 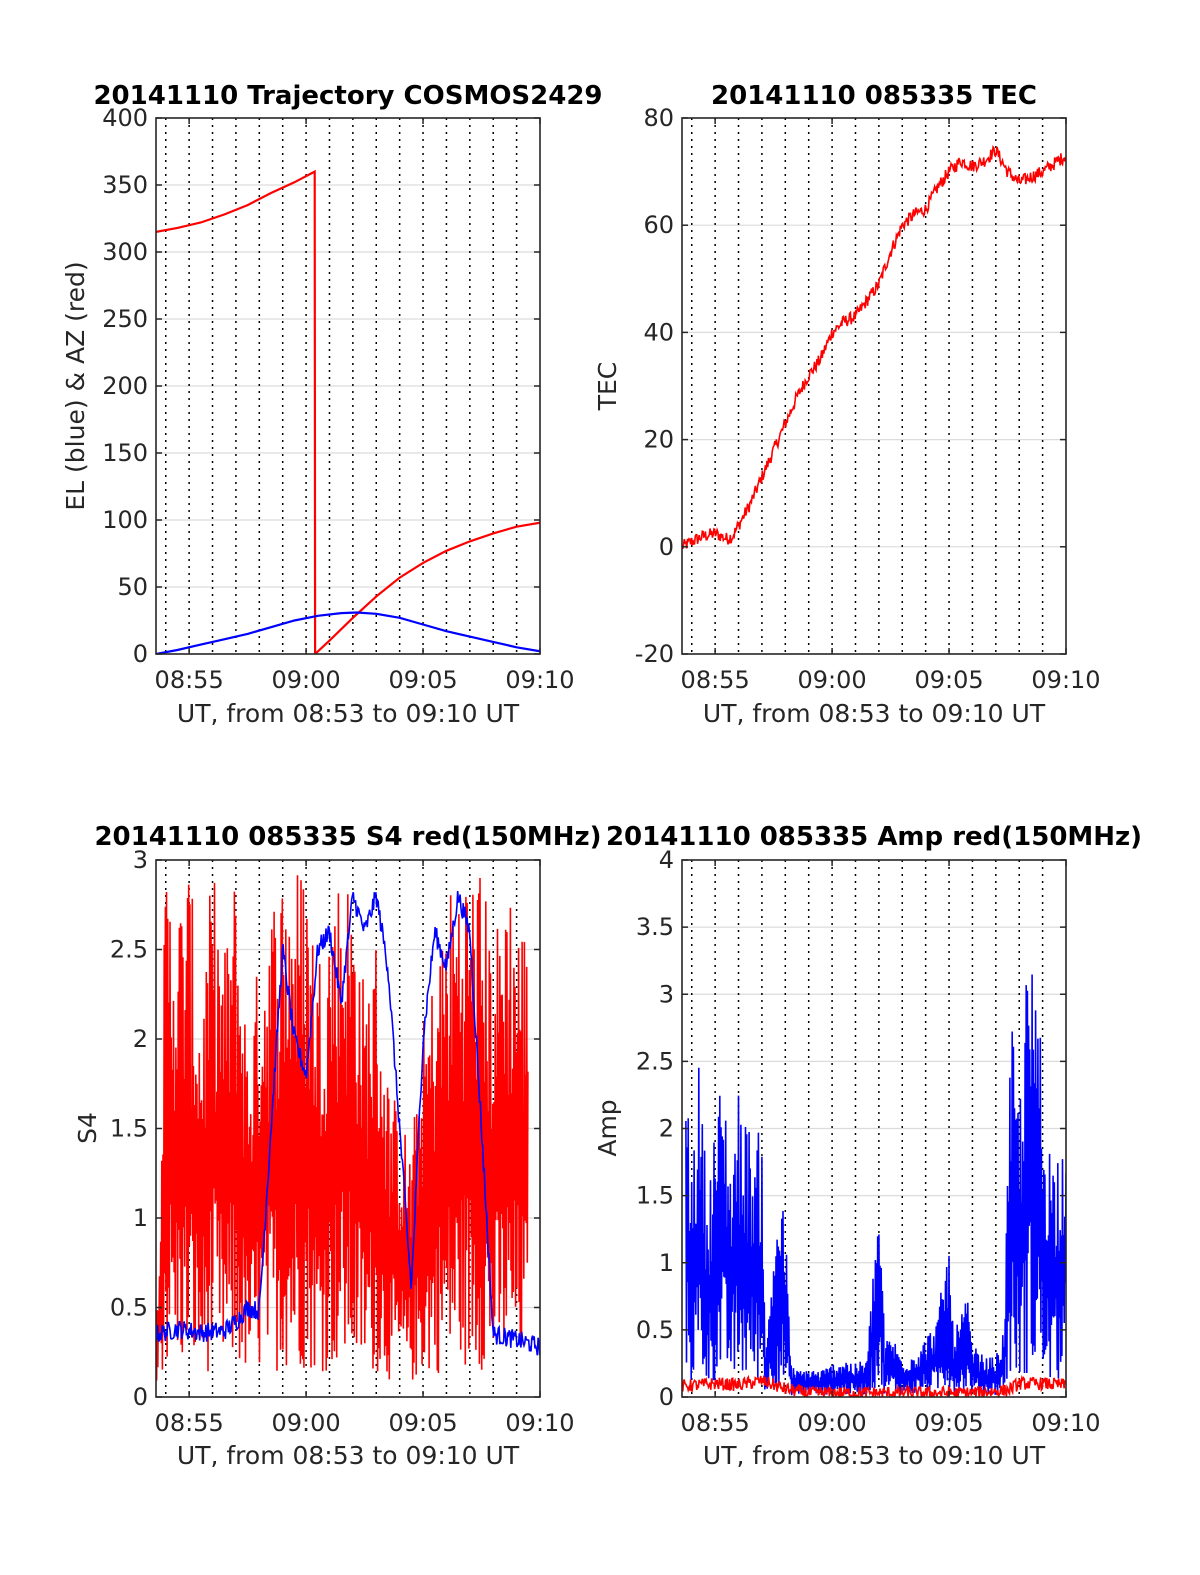 I want to click on s4-series-0-line, so click(x=342, y=1128).